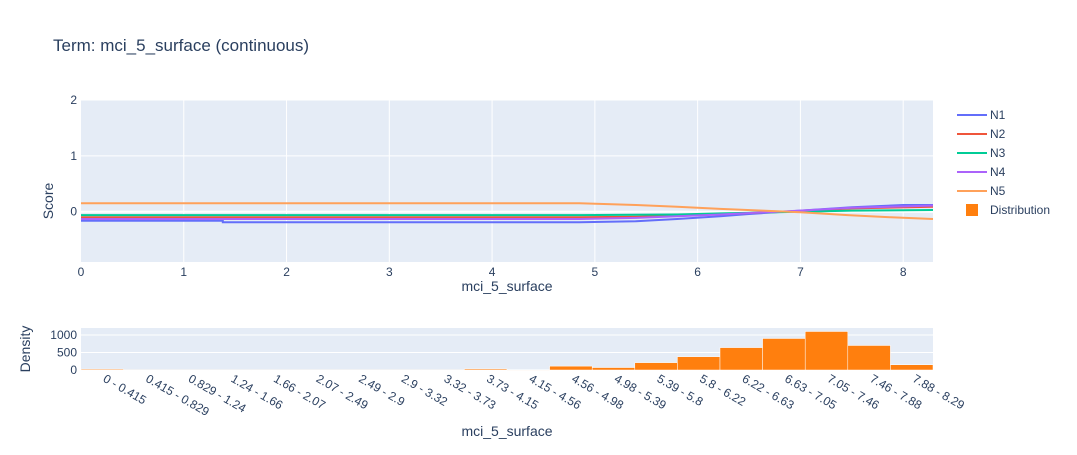 The width and height of the screenshot is (1077, 455). What do you see at coordinates (1020, 210) in the screenshot?
I see `legend-label-distribution: Distribution` at bounding box center [1020, 210].